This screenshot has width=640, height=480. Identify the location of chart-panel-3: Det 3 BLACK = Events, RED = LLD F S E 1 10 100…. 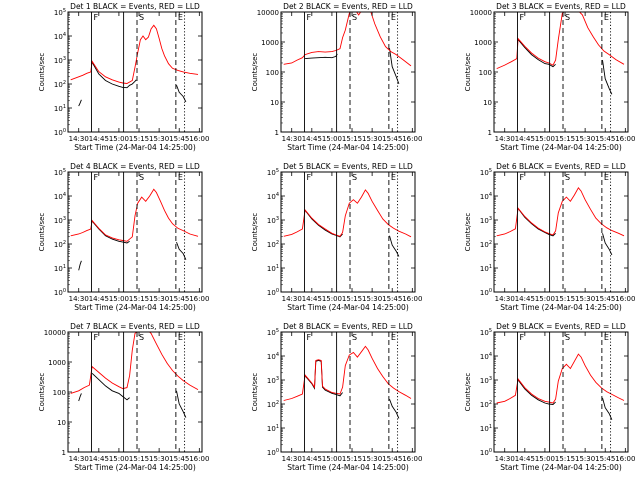
(549, 77).